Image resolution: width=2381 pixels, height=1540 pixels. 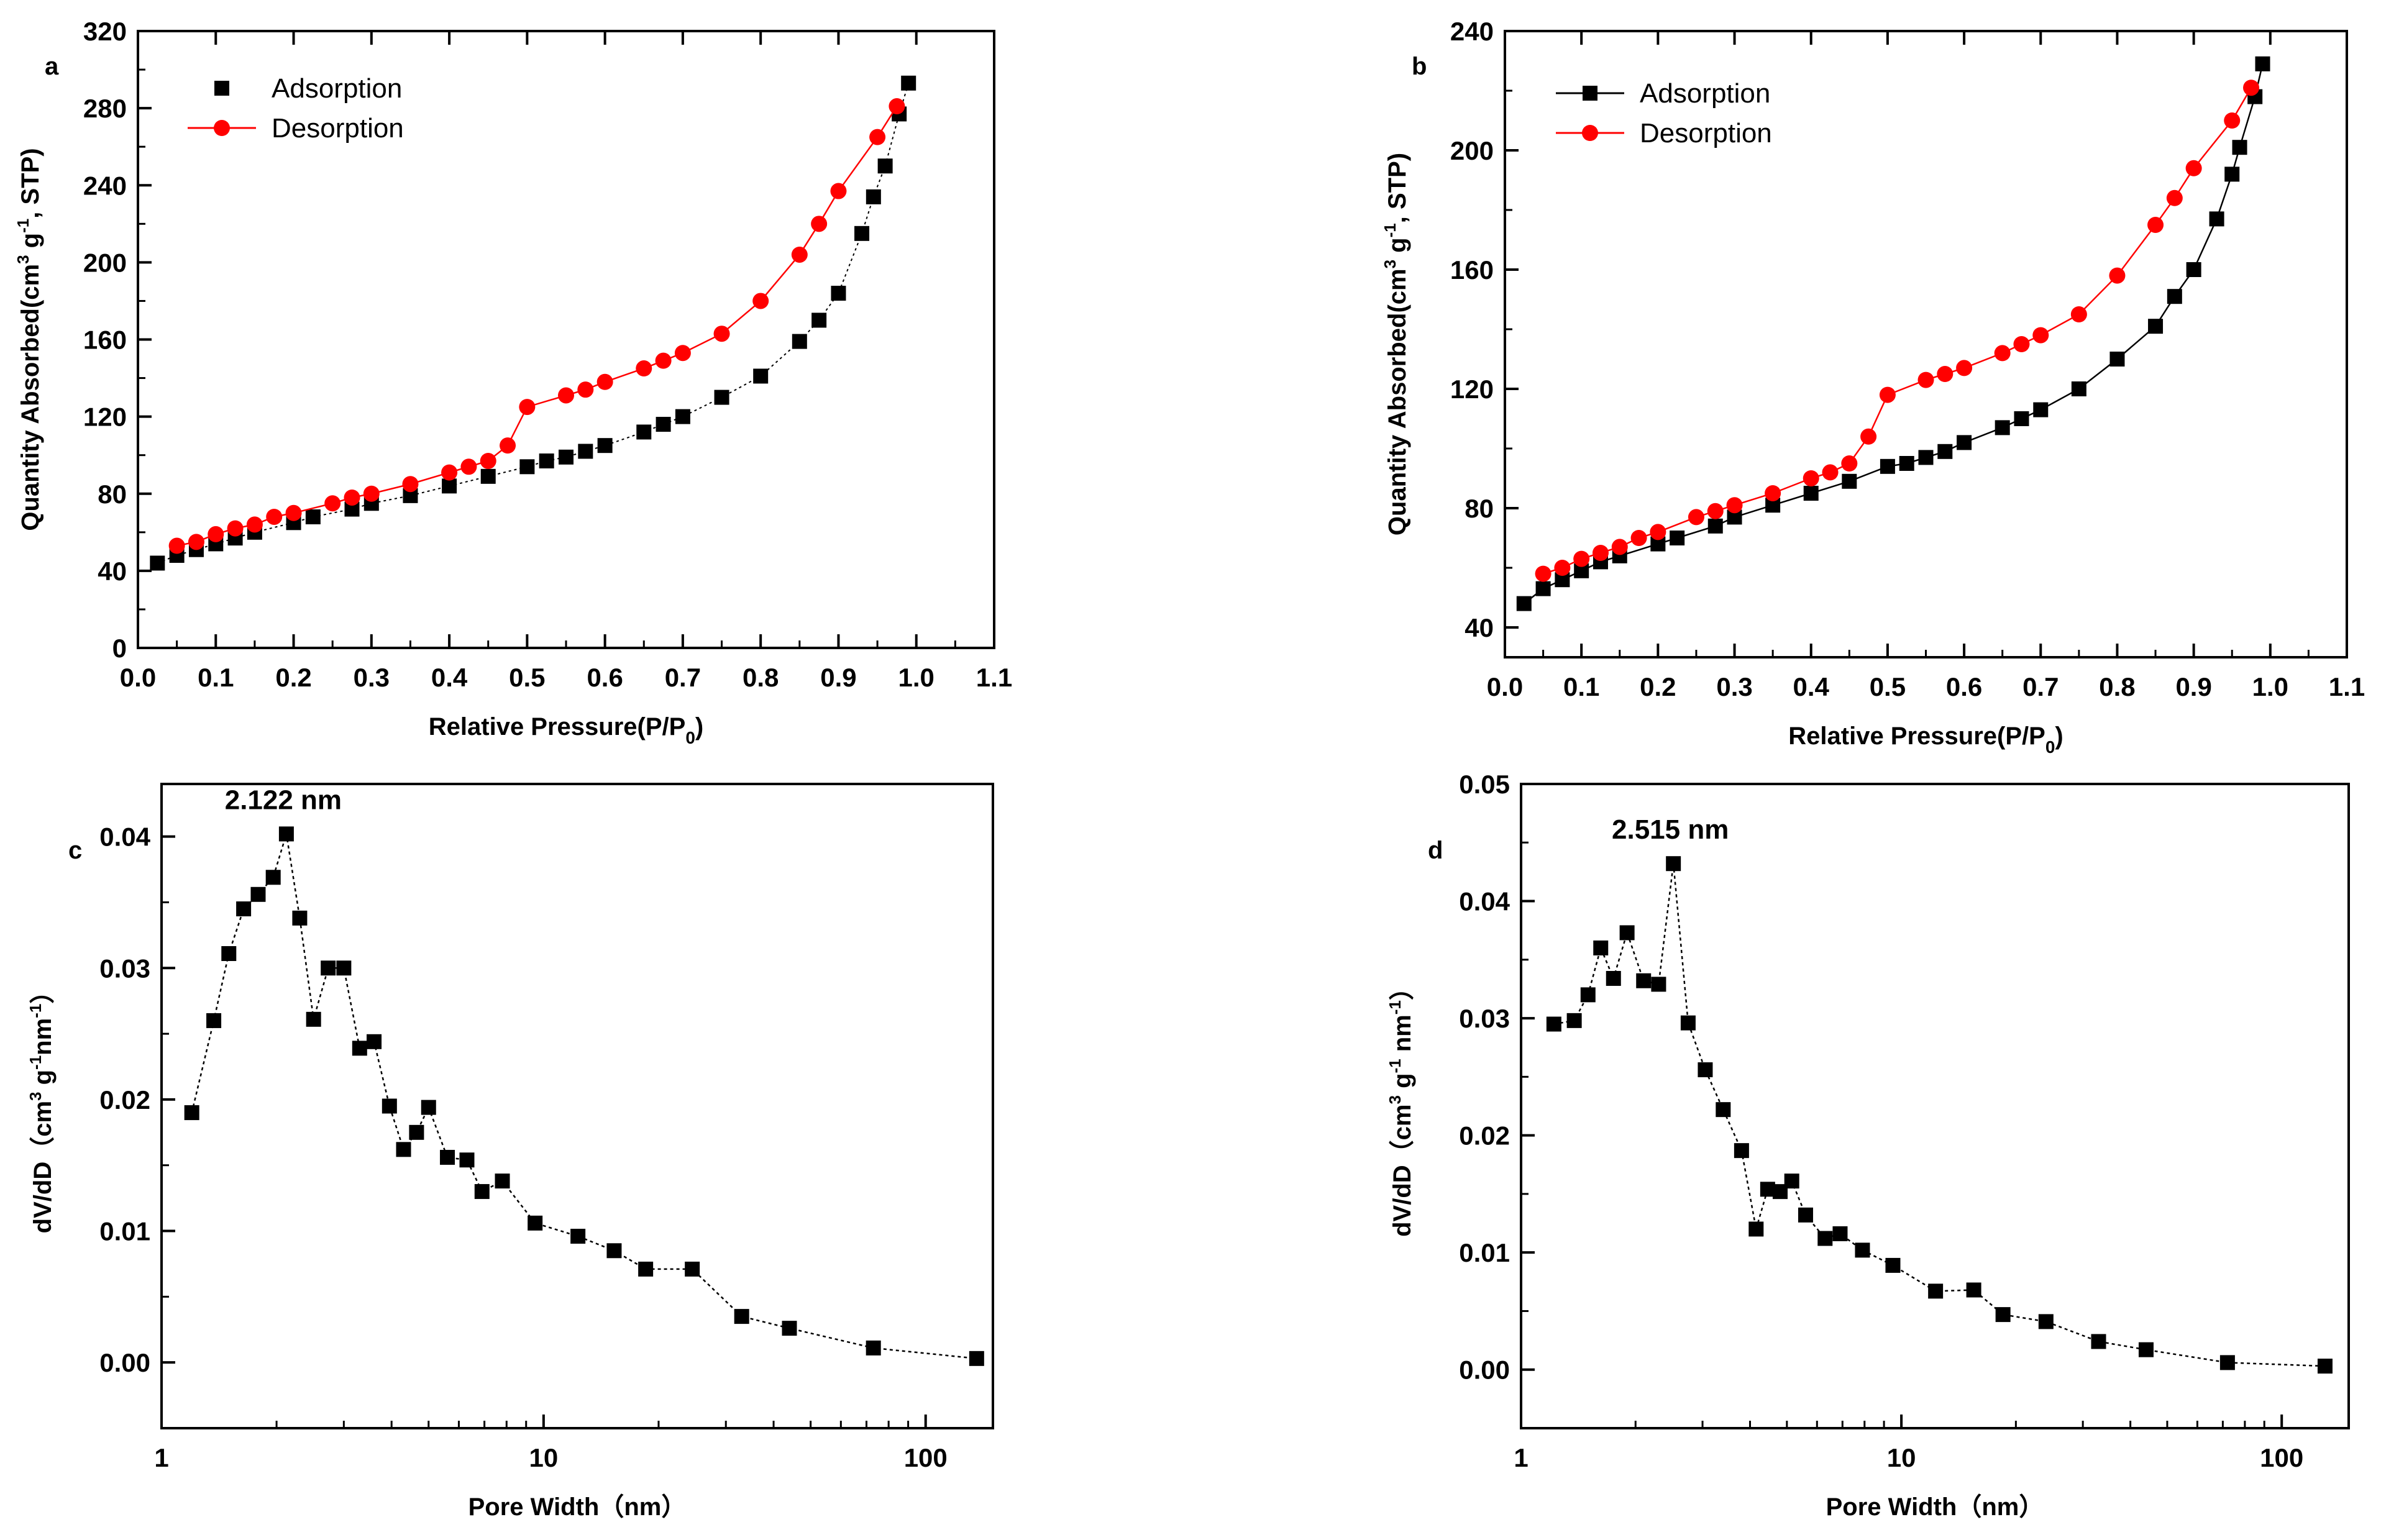 What do you see at coordinates (113, 571) in the screenshot?
I see `y-tick-label: 40` at bounding box center [113, 571].